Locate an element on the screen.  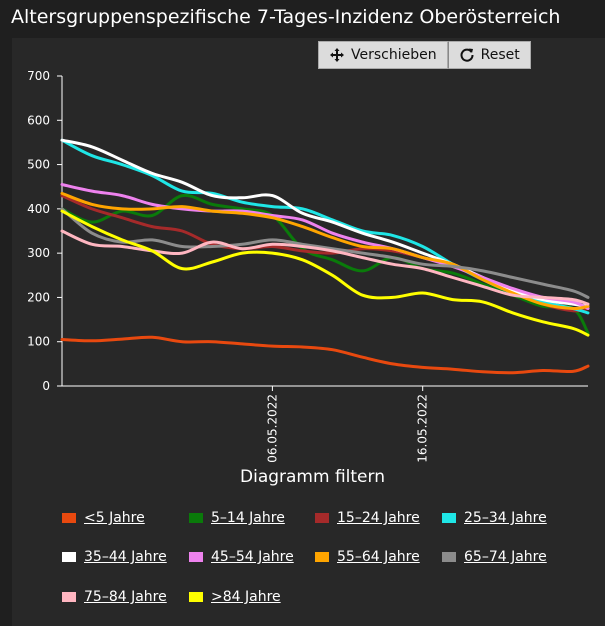
legend-item: 35–44 Jahre is located at coordinates (114, 557).